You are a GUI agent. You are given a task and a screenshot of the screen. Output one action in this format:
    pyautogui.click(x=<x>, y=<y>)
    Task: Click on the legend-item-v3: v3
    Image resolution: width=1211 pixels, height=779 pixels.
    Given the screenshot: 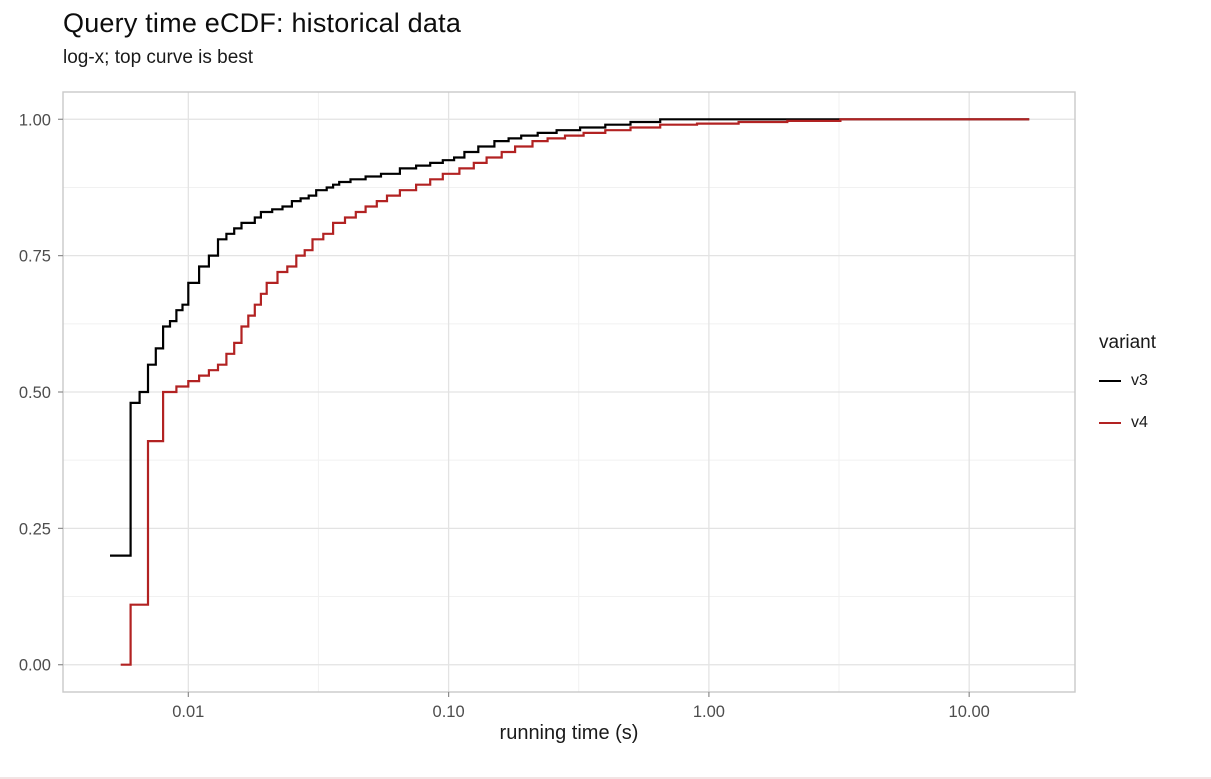 What is the action you would take?
    pyautogui.click(x=1127, y=381)
    